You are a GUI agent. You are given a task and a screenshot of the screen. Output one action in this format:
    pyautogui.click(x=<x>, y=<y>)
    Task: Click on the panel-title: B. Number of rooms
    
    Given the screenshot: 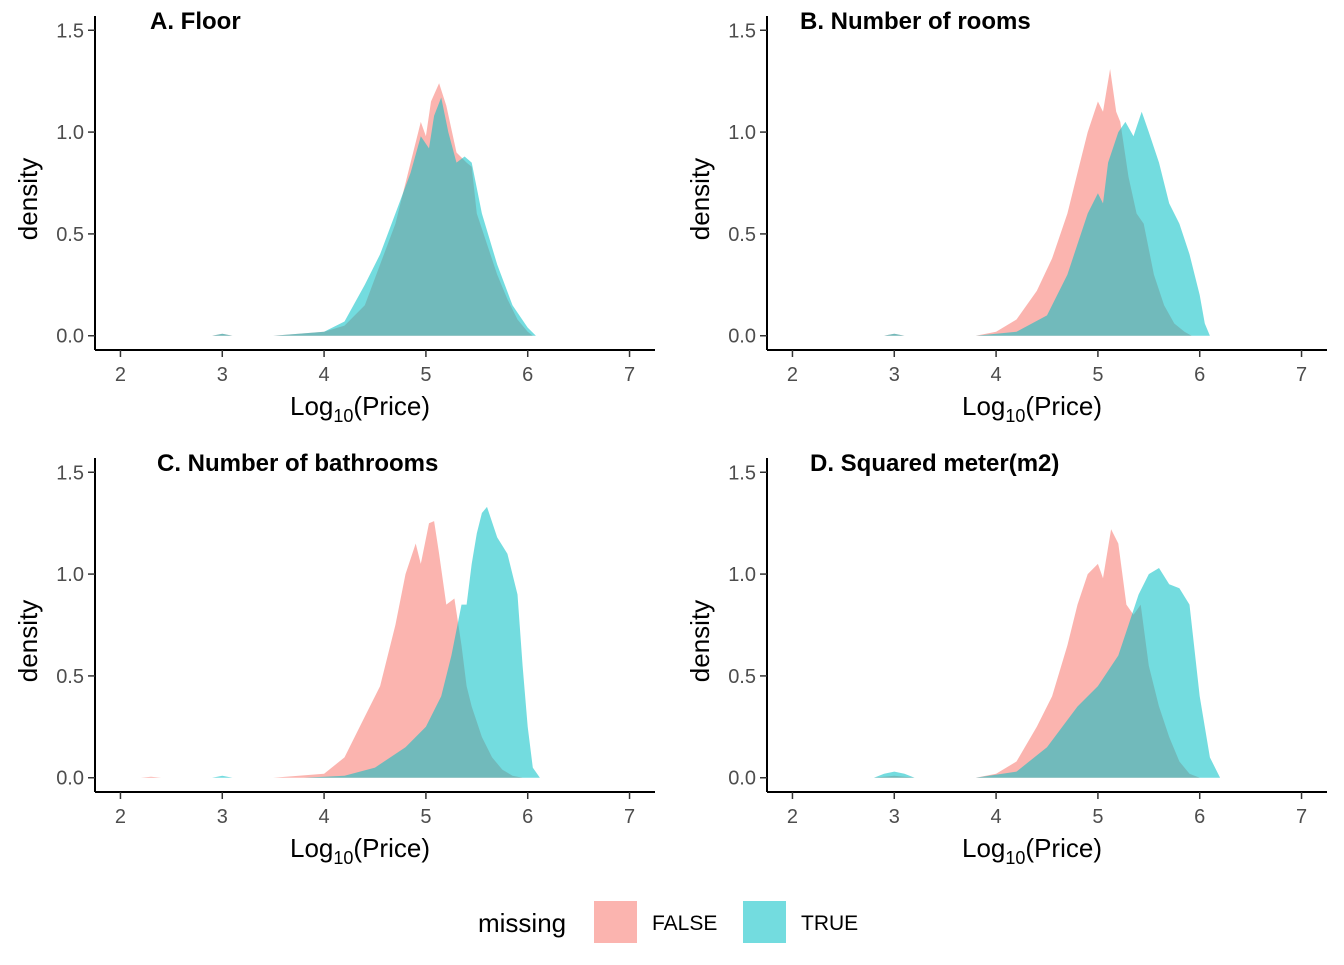 What is the action you would take?
    pyautogui.click(x=915, y=21)
    